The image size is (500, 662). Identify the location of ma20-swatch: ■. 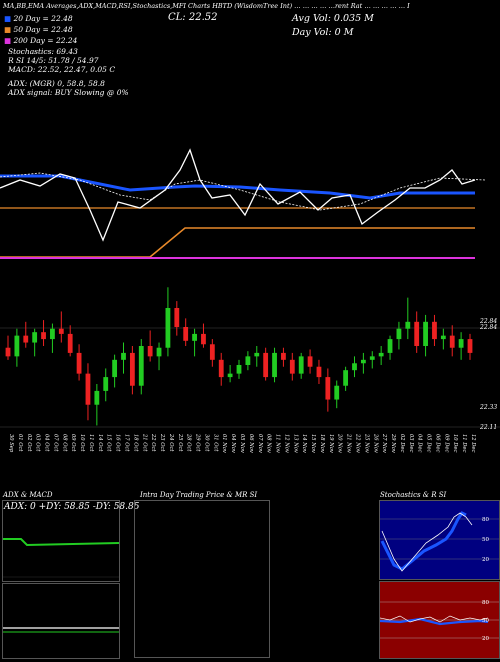
(8, 18).